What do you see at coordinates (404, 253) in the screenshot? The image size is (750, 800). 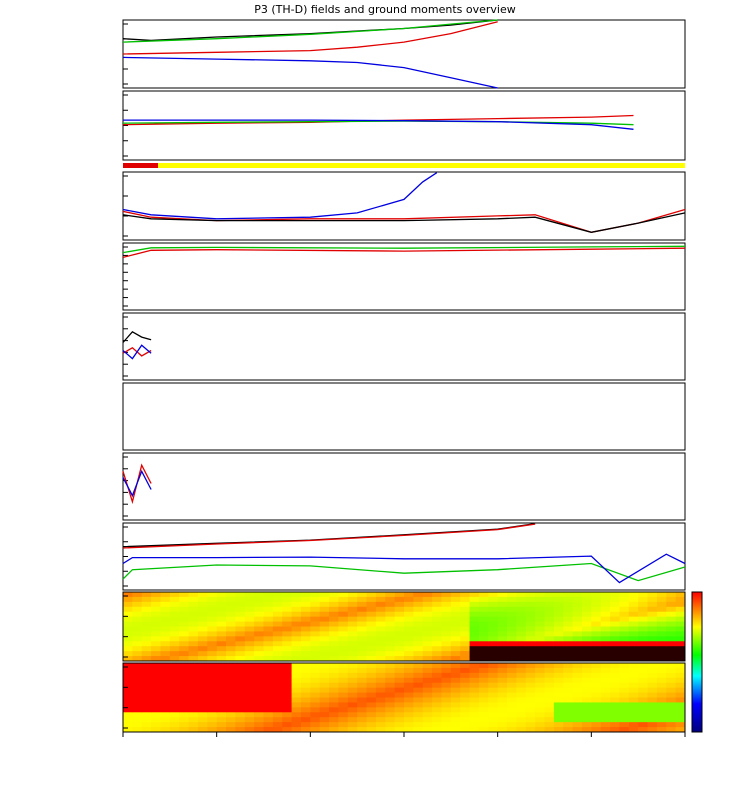 I see `series-line-Te⊥` at bounding box center [404, 253].